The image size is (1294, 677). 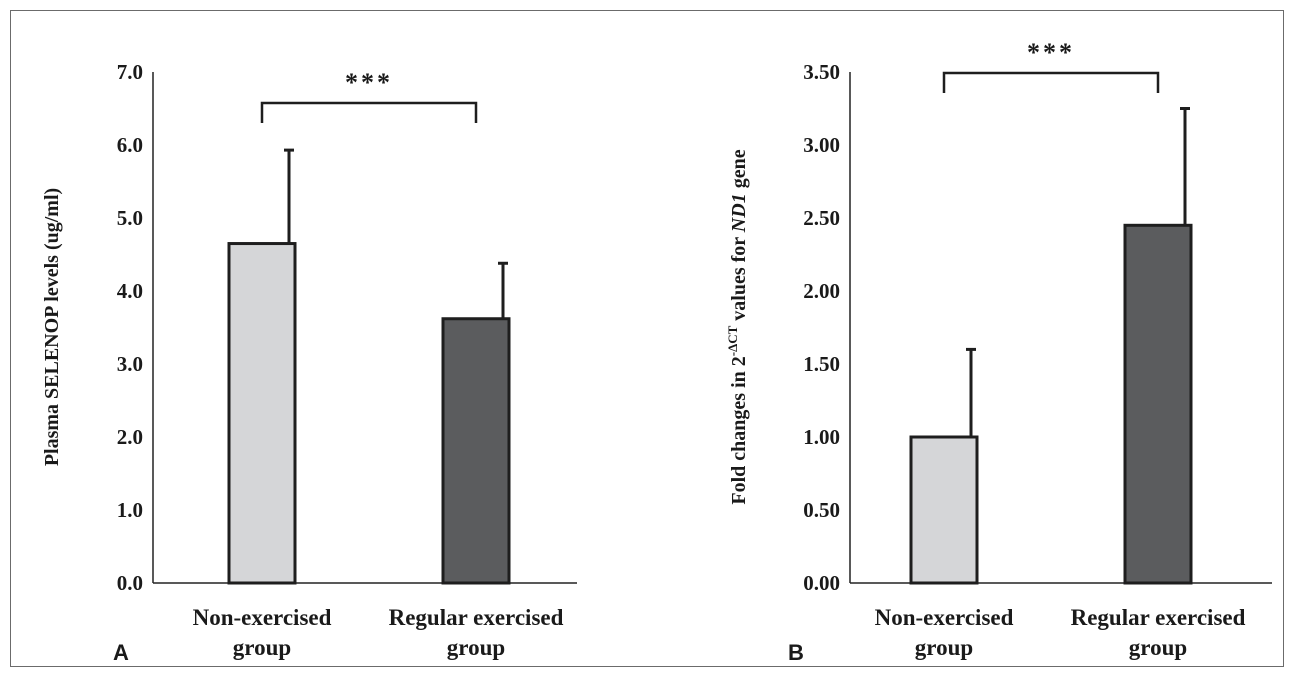 What do you see at coordinates (121, 652) in the screenshot?
I see `chart-a-panel-label: A` at bounding box center [121, 652].